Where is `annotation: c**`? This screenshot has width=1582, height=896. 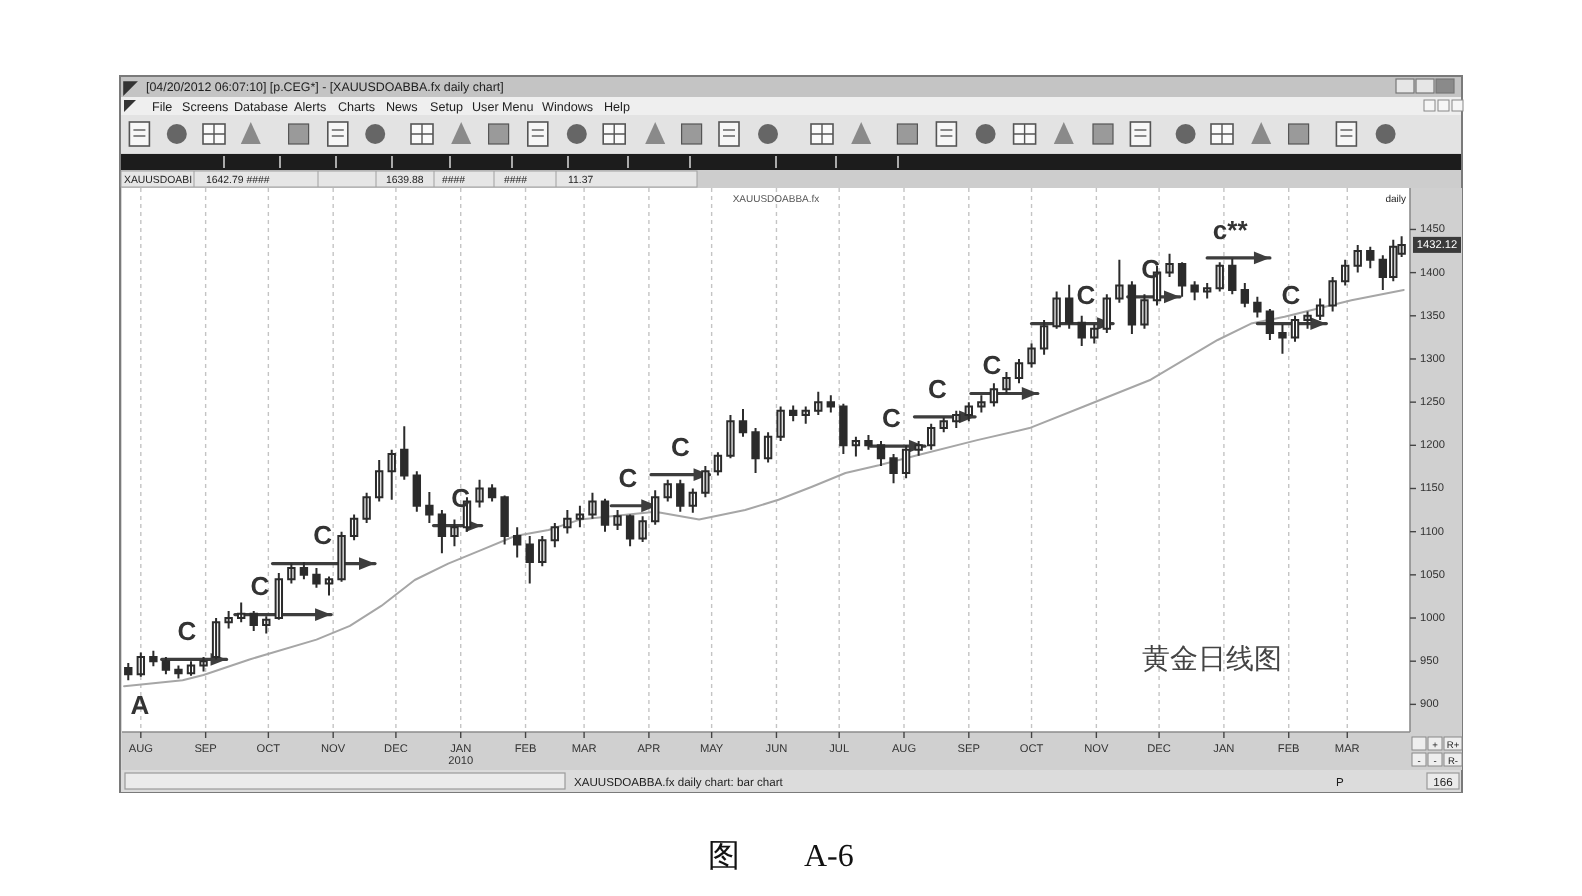 annotation: c** is located at coordinates (1231, 229).